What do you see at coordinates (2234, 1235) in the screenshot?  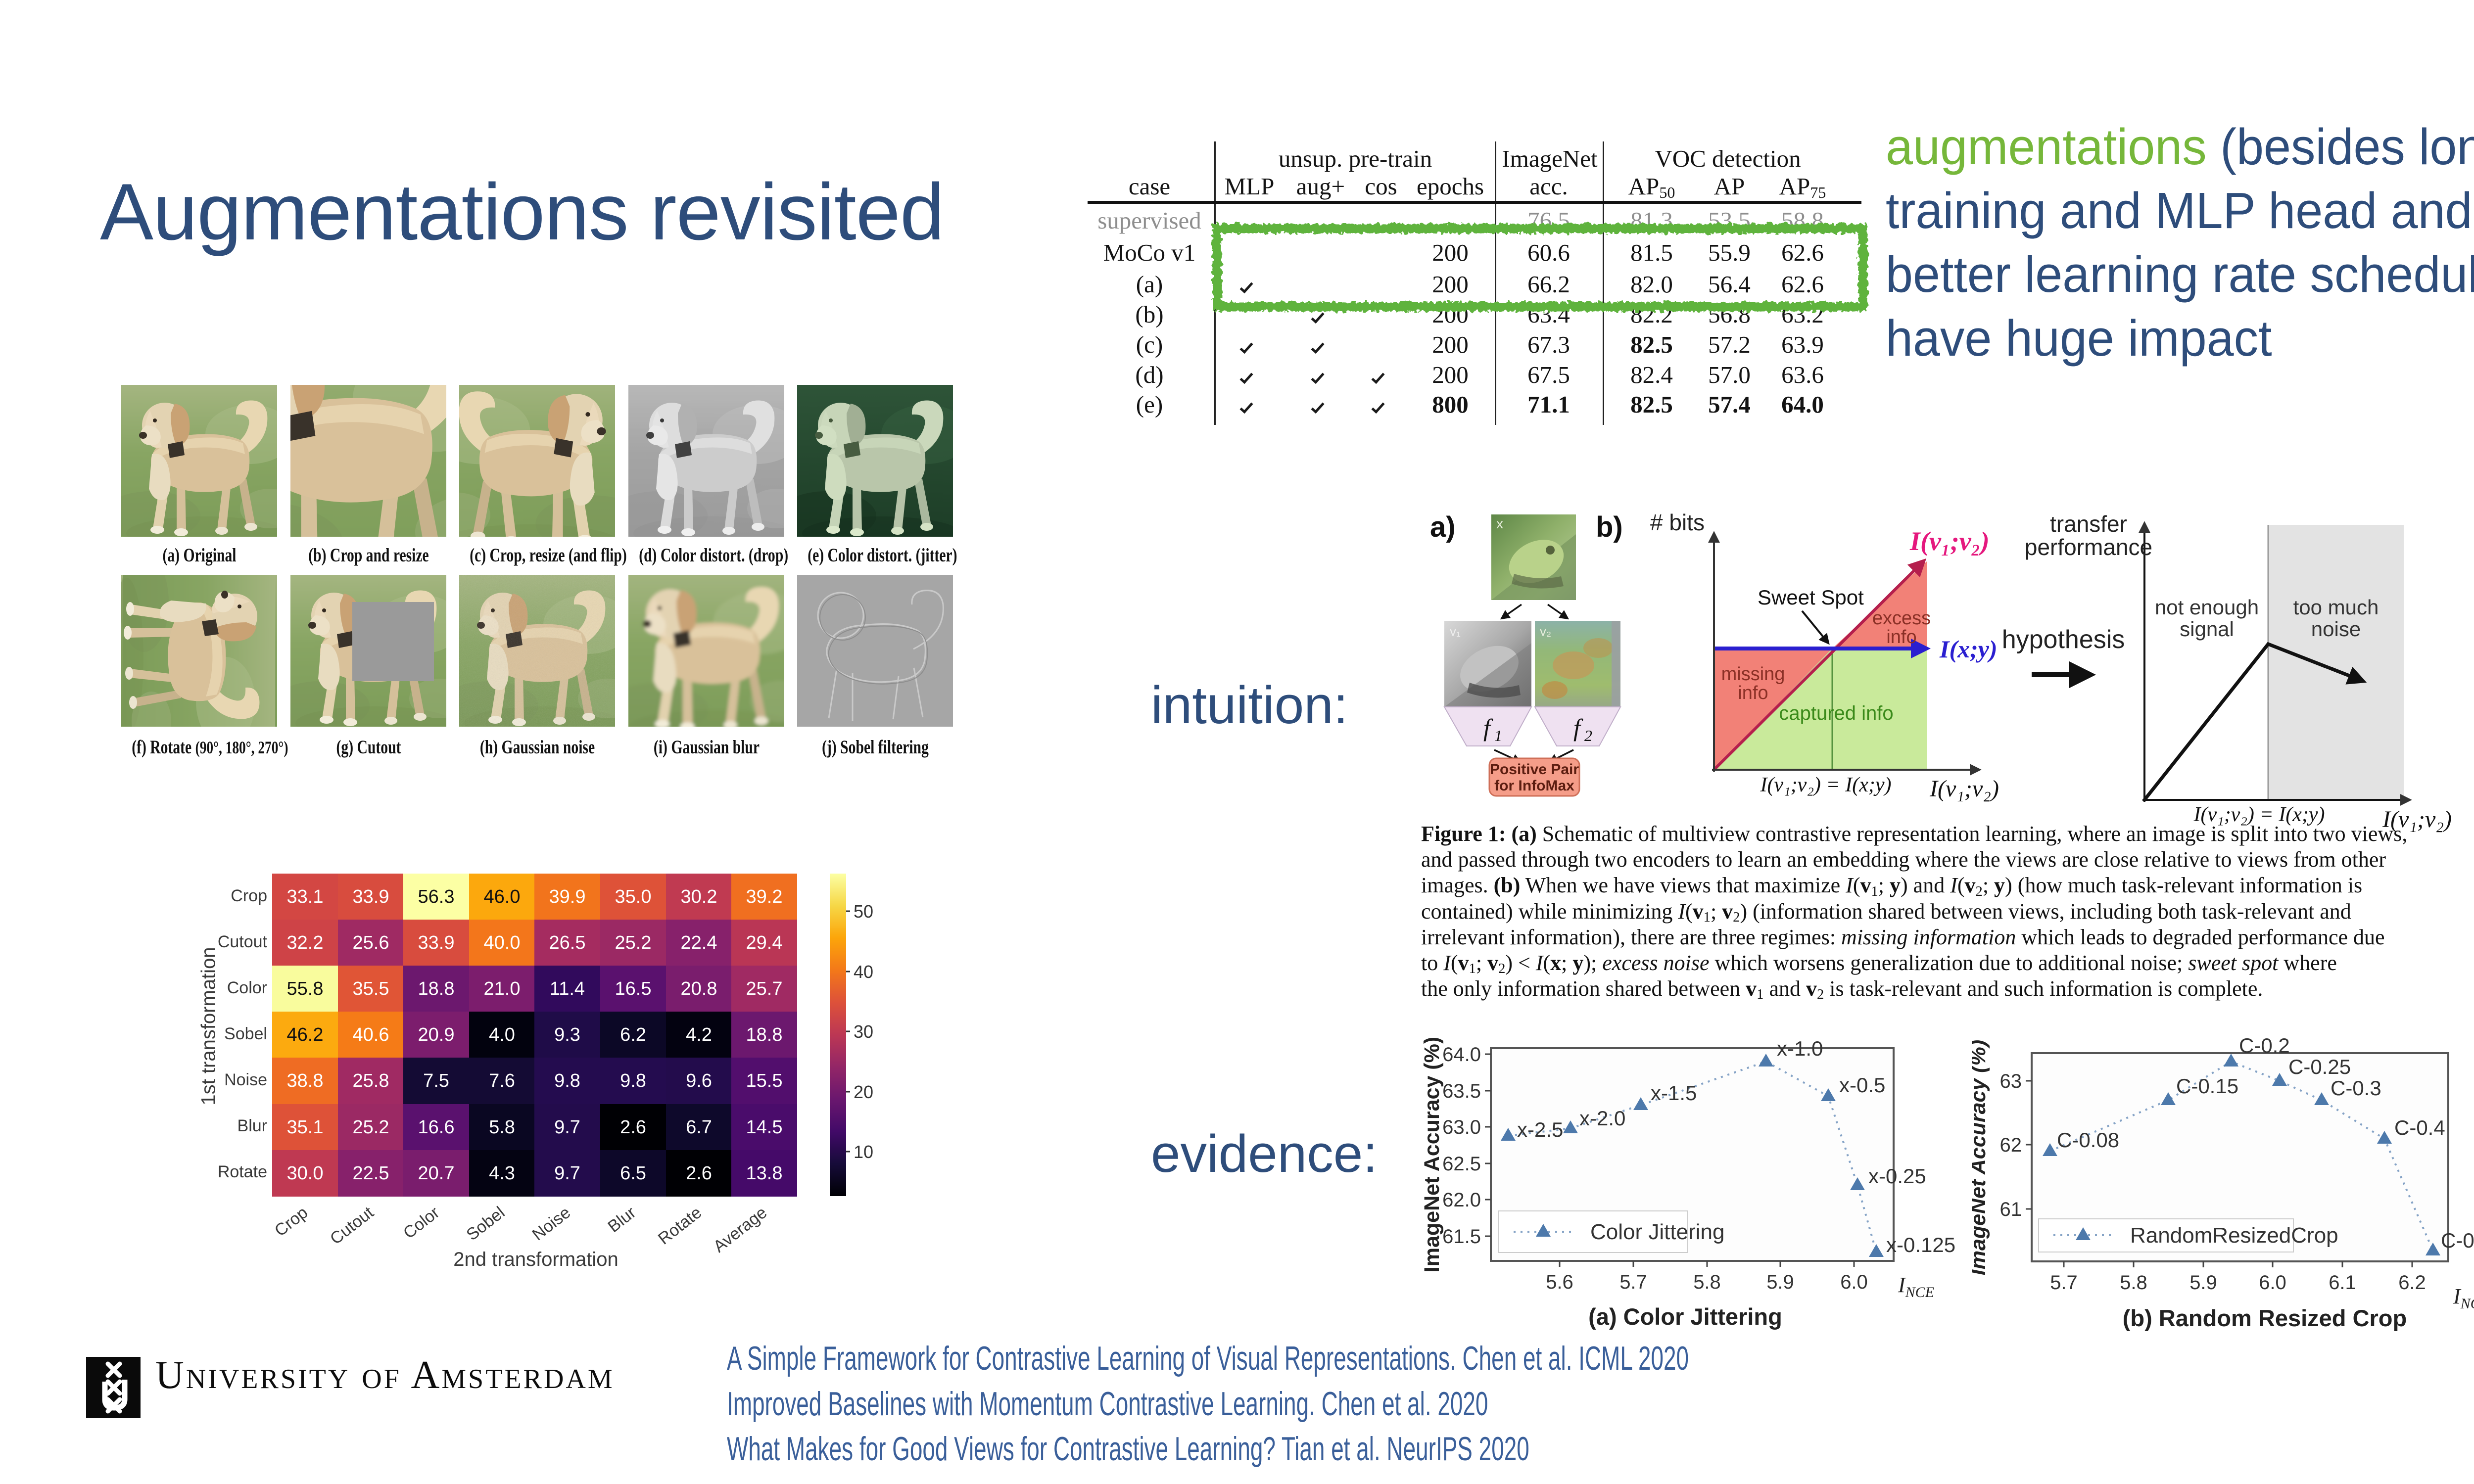 I see `svg-text: RandomResizedCrop` at bounding box center [2234, 1235].